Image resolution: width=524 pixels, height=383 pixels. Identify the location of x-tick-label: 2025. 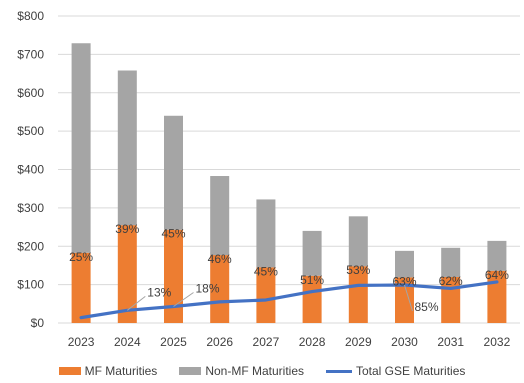
(173, 342).